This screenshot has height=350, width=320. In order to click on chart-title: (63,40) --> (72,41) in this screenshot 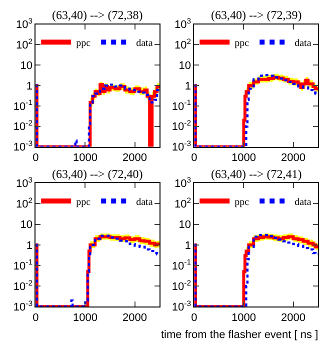, I will do `click(256, 174)`.